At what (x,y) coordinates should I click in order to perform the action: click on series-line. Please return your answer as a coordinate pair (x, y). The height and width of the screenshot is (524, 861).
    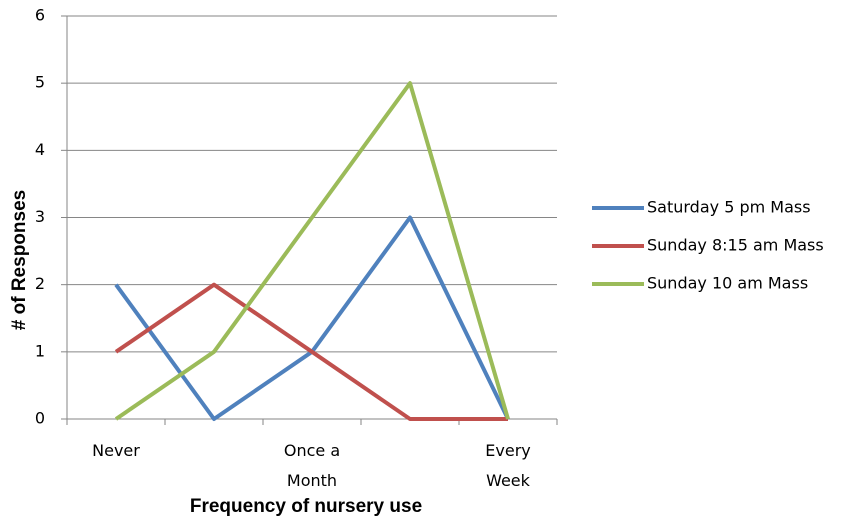
    Looking at the image, I should click on (311, 351).